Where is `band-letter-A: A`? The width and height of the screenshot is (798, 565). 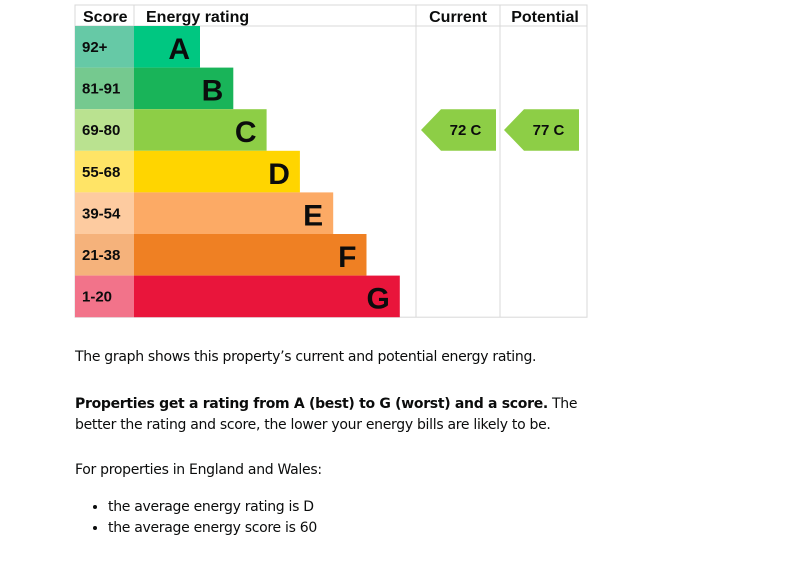 band-letter-A: A is located at coordinates (179, 49).